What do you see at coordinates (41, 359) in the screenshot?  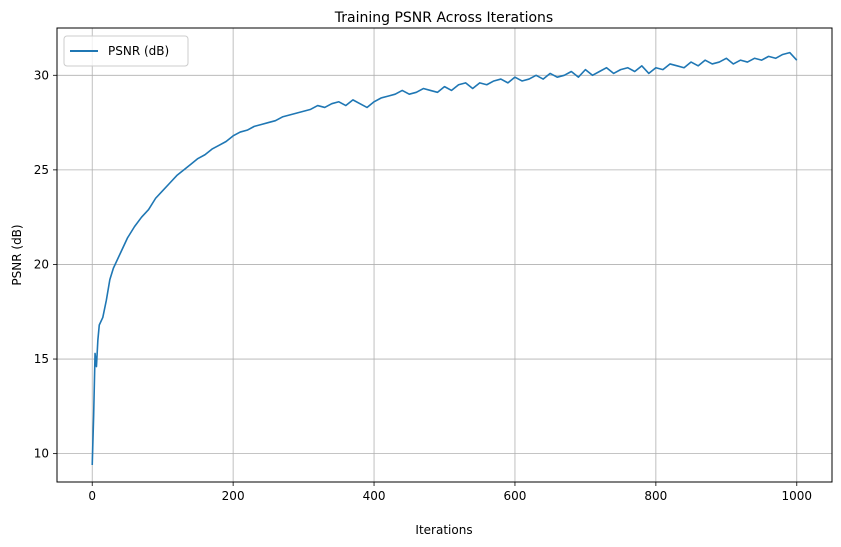 I see `y-tick-label: 15` at bounding box center [41, 359].